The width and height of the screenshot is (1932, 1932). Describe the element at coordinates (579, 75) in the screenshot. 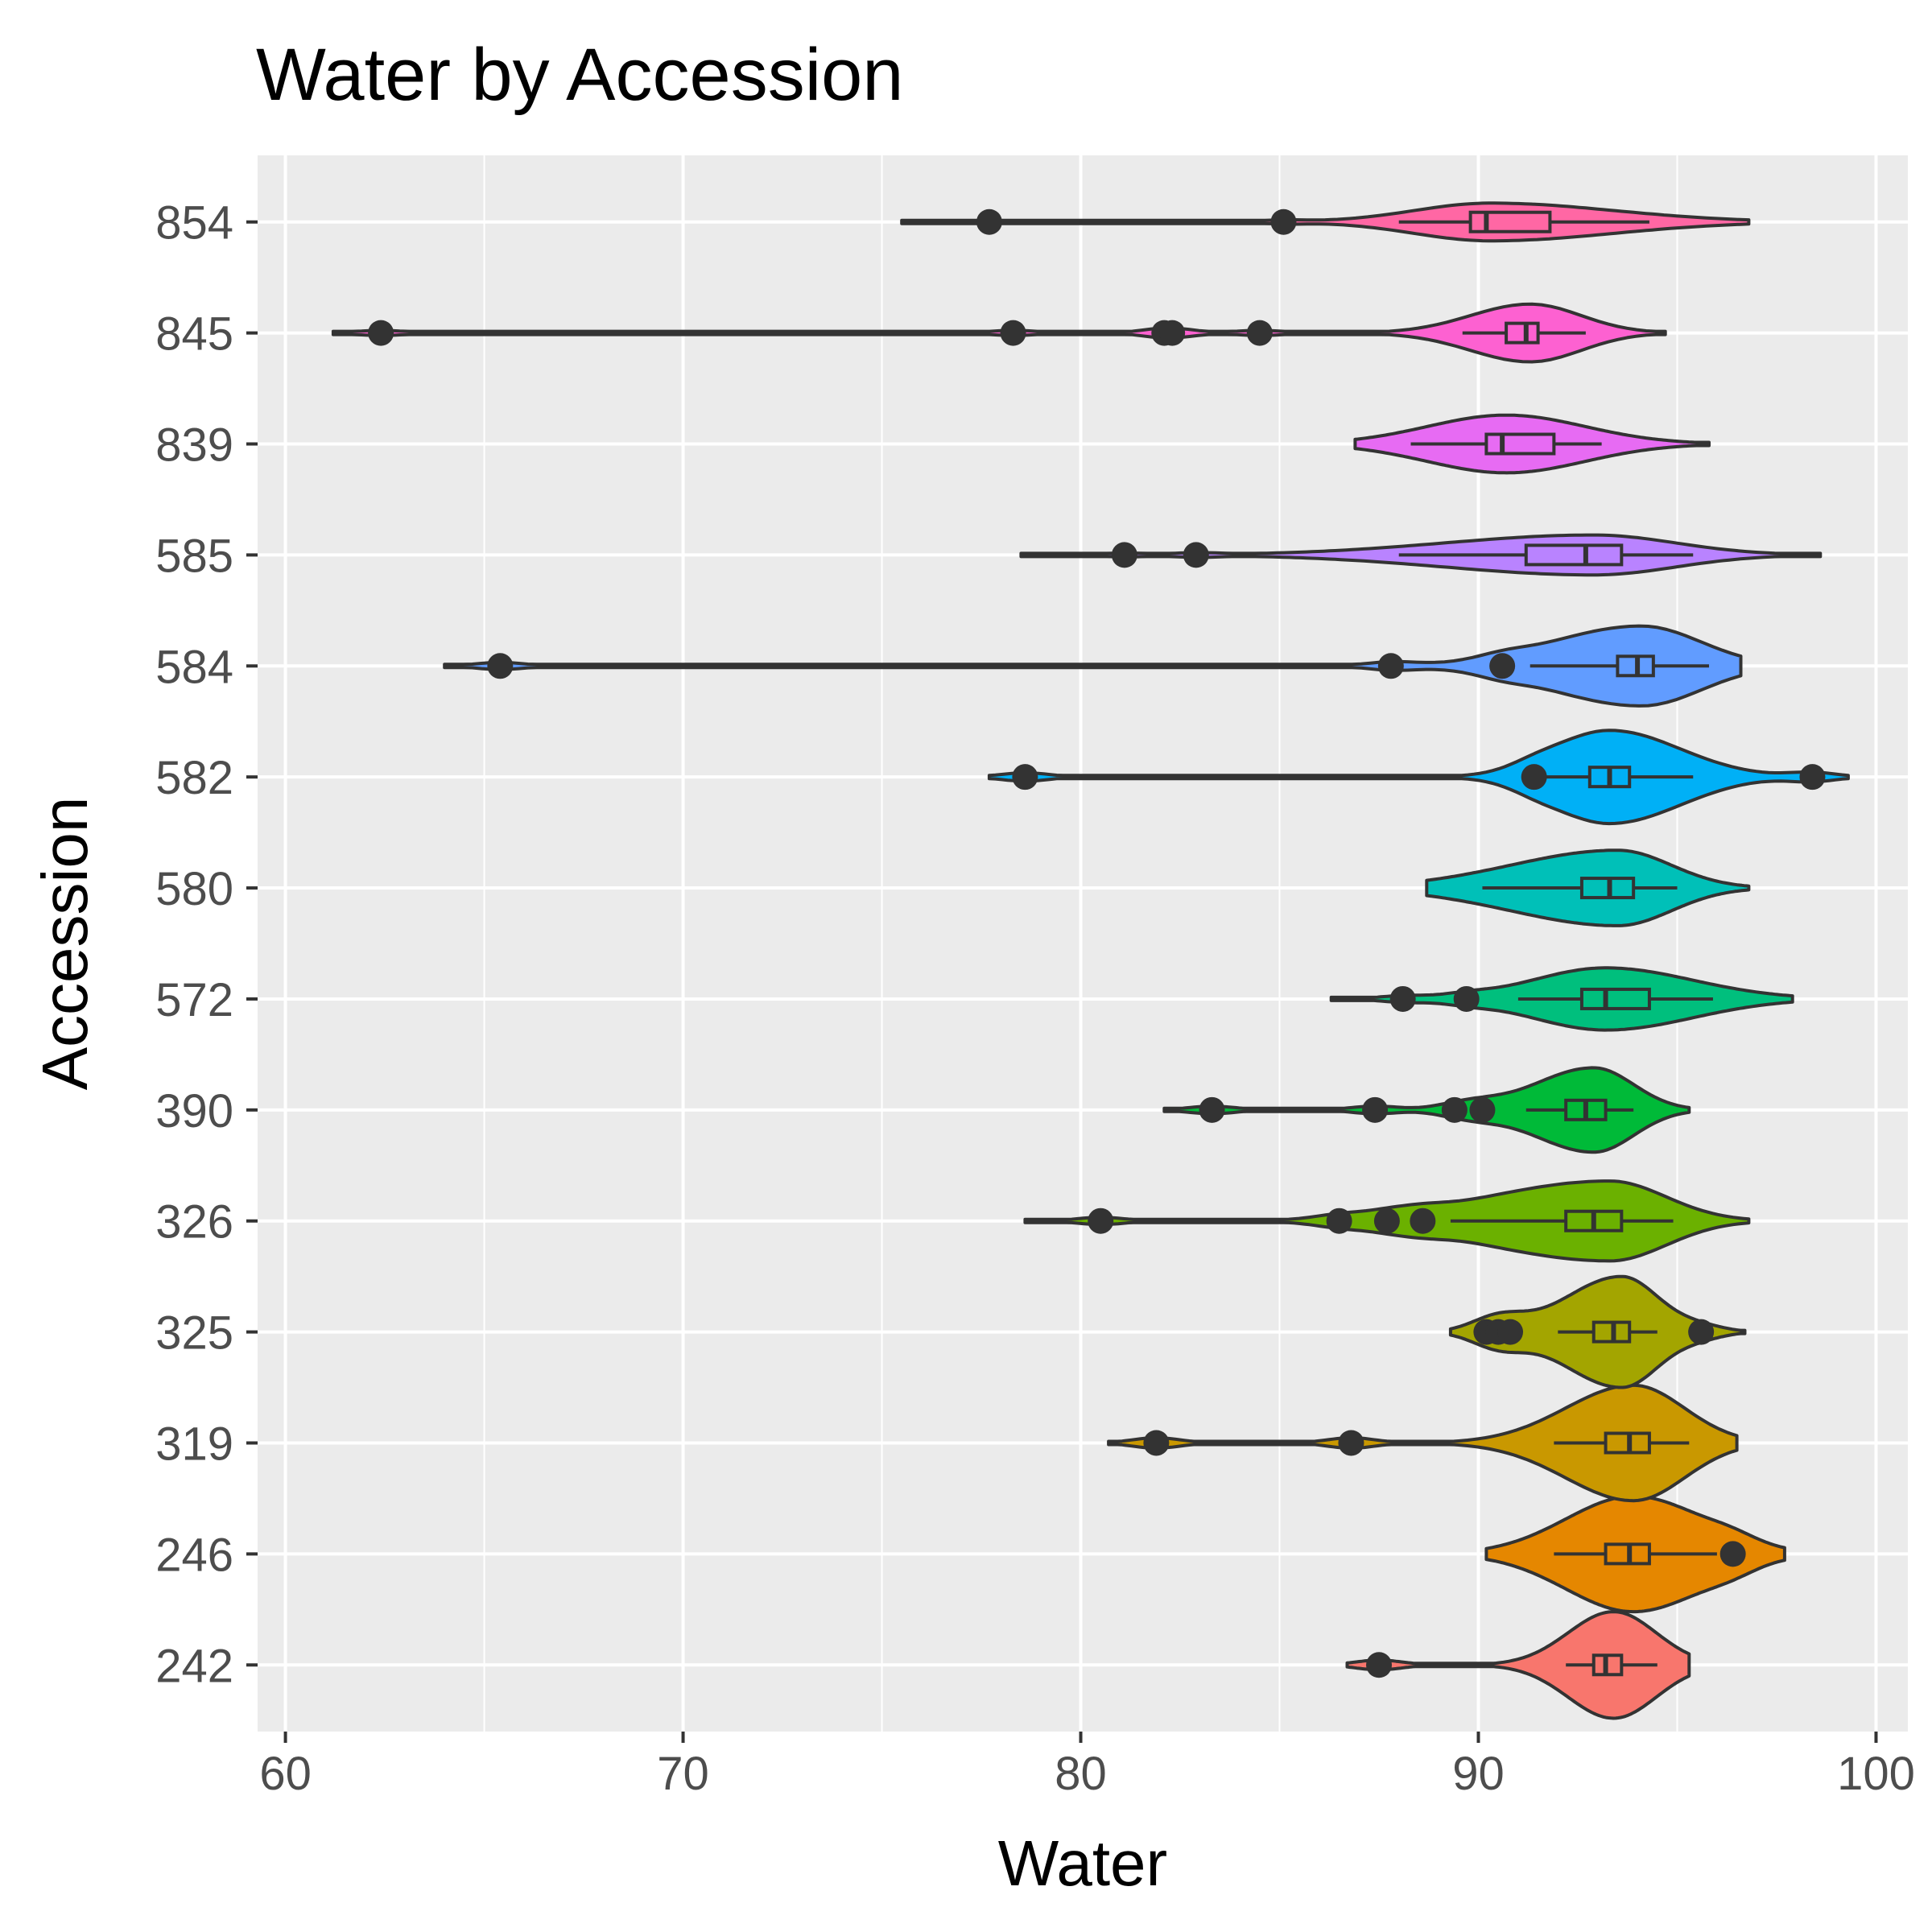

I see `chart-title: Water by Accession` at that location.